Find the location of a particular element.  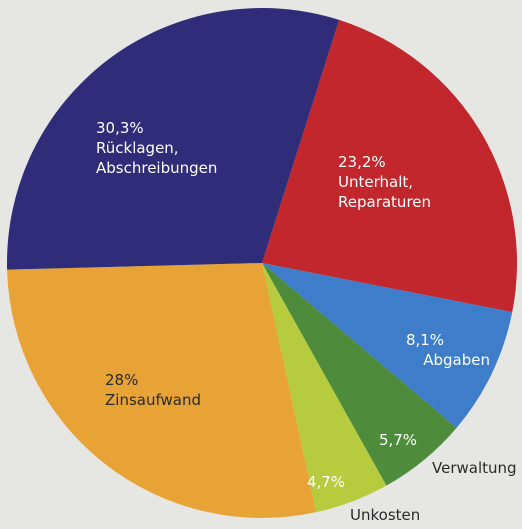

slice-label: Zinsaufwand is located at coordinates (153, 400).